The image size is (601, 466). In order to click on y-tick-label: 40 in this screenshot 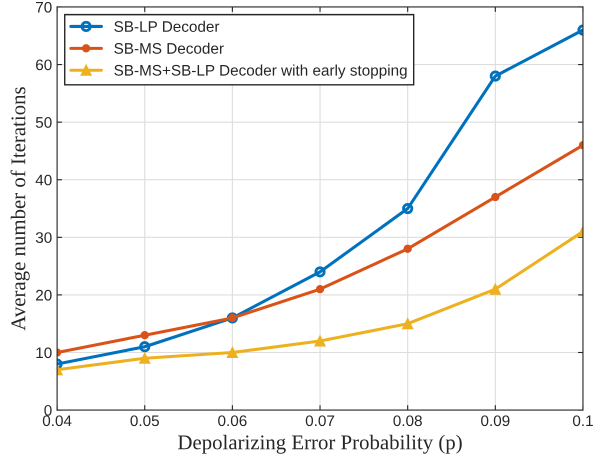, I will do `click(44, 180)`.